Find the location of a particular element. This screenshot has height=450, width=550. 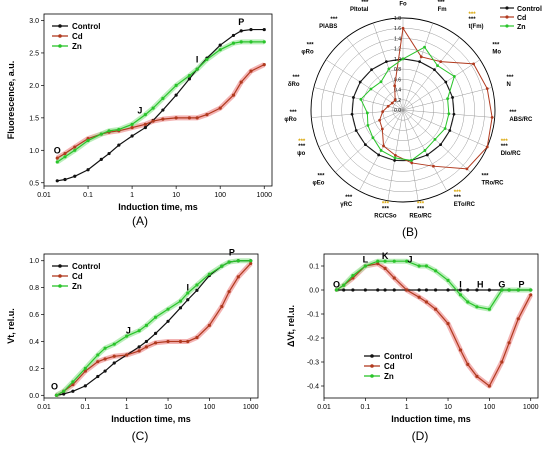

y-tick-label: 0.4 is located at coordinates (34, 342).